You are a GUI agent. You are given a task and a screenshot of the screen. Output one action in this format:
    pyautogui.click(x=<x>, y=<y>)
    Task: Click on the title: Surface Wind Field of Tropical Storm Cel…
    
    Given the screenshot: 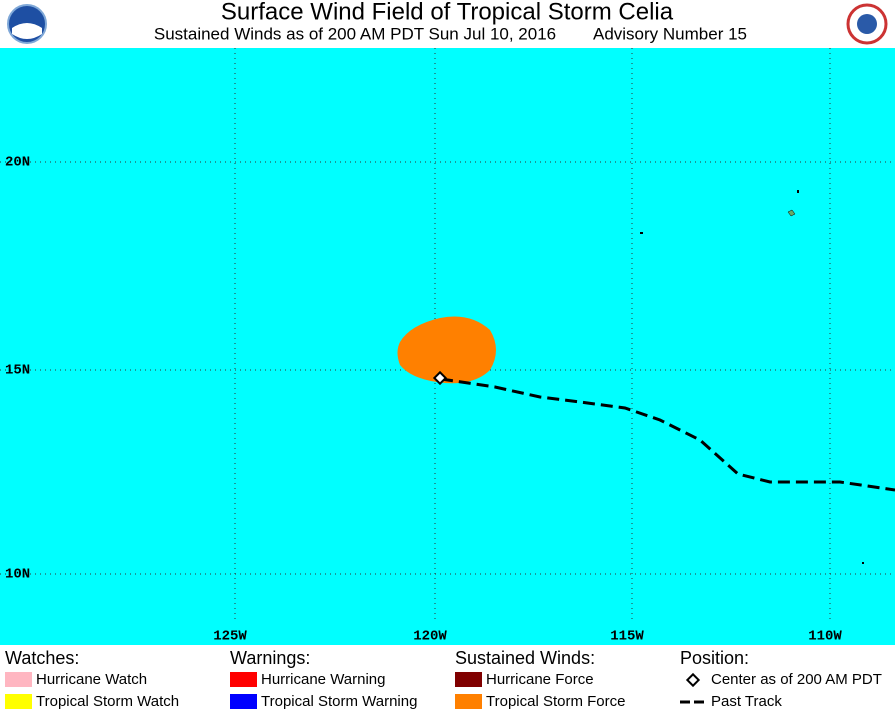 What is the action you would take?
    pyautogui.click(x=447, y=12)
    